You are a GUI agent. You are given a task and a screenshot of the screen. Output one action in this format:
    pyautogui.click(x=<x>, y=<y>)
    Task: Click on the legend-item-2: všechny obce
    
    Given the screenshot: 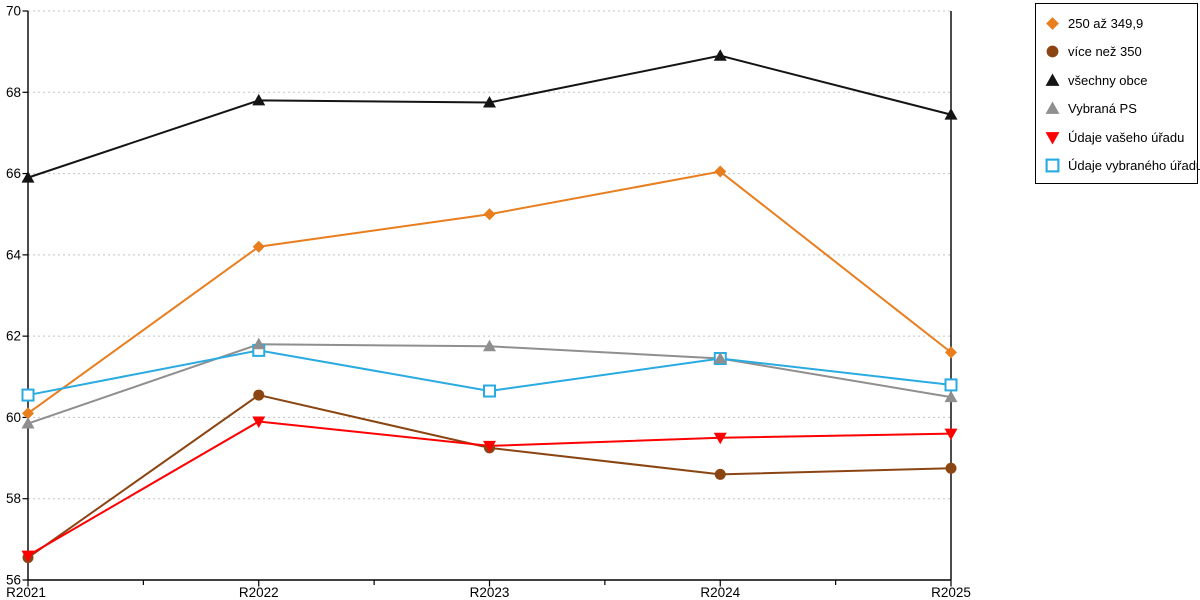 What is the action you would take?
    pyautogui.click(x=1116, y=80)
    